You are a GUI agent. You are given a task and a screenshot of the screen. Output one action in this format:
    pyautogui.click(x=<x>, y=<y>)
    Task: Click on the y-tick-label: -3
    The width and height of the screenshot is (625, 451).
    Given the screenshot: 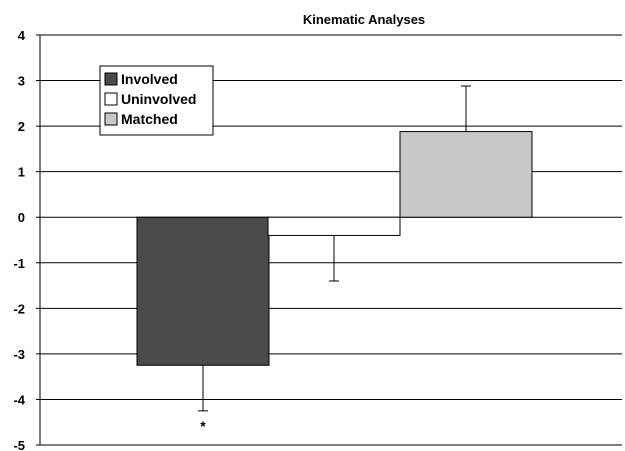 What is the action you would take?
    pyautogui.click(x=19, y=354)
    